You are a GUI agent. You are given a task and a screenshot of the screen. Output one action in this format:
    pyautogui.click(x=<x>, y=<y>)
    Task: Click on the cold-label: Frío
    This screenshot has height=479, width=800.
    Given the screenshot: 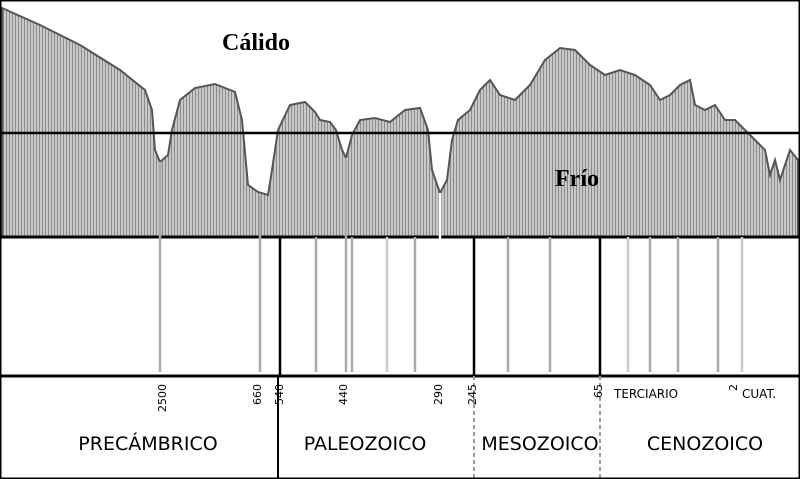 What is the action you would take?
    pyautogui.click(x=577, y=179)
    